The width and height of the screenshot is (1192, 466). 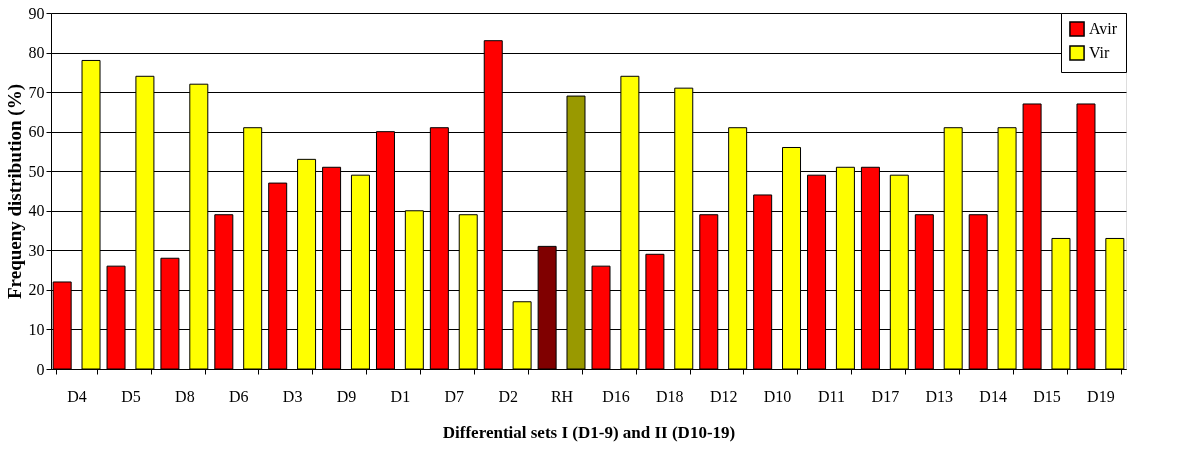 What do you see at coordinates (346, 396) in the screenshot?
I see `x-tick-label: D9` at bounding box center [346, 396].